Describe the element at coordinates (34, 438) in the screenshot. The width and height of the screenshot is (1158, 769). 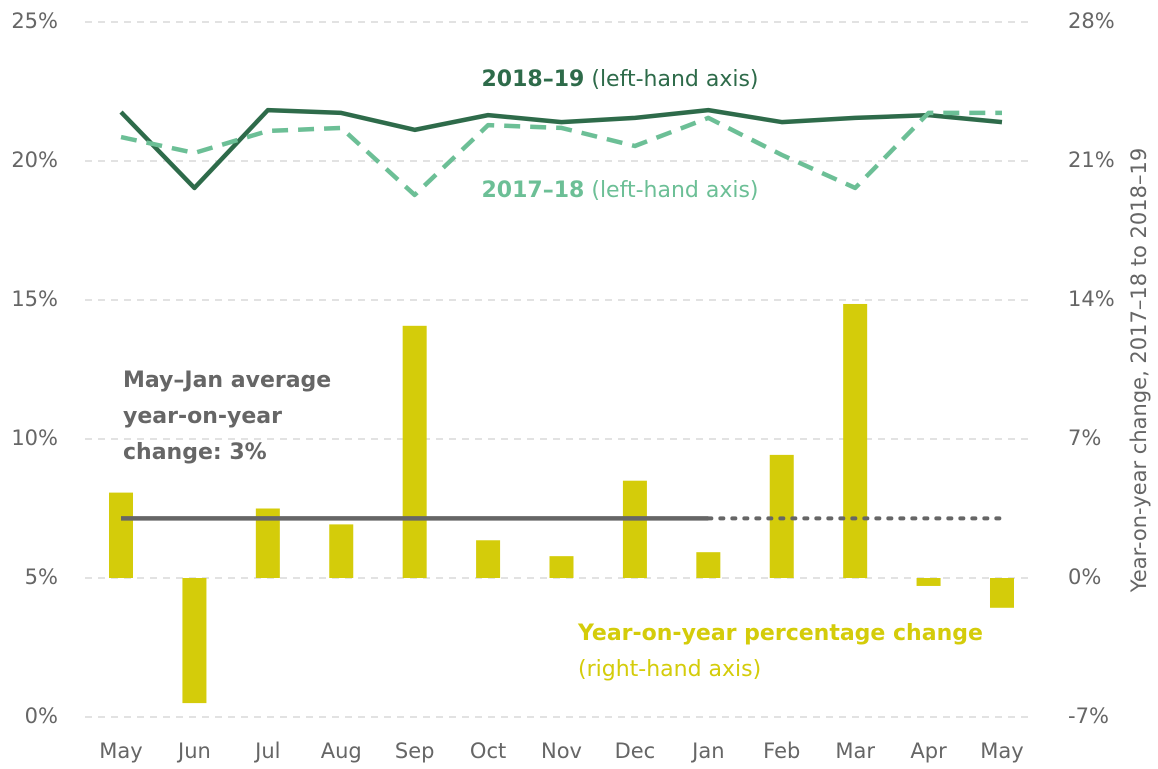
I see `y-tick-label: 10%` at that location.